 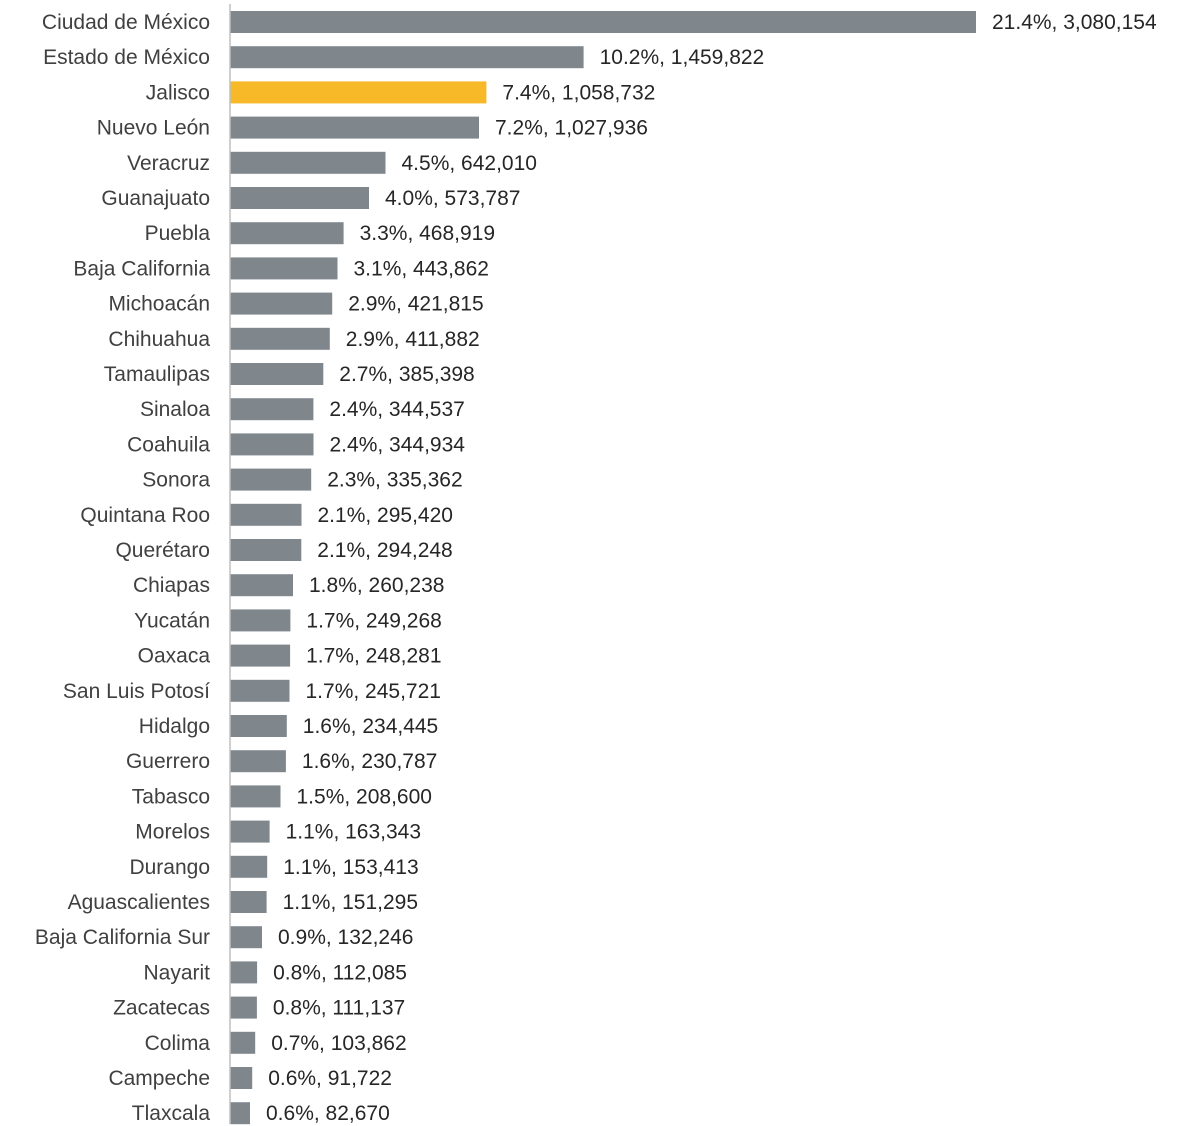 What do you see at coordinates (168, 163) in the screenshot?
I see `category-label: Veracruz` at bounding box center [168, 163].